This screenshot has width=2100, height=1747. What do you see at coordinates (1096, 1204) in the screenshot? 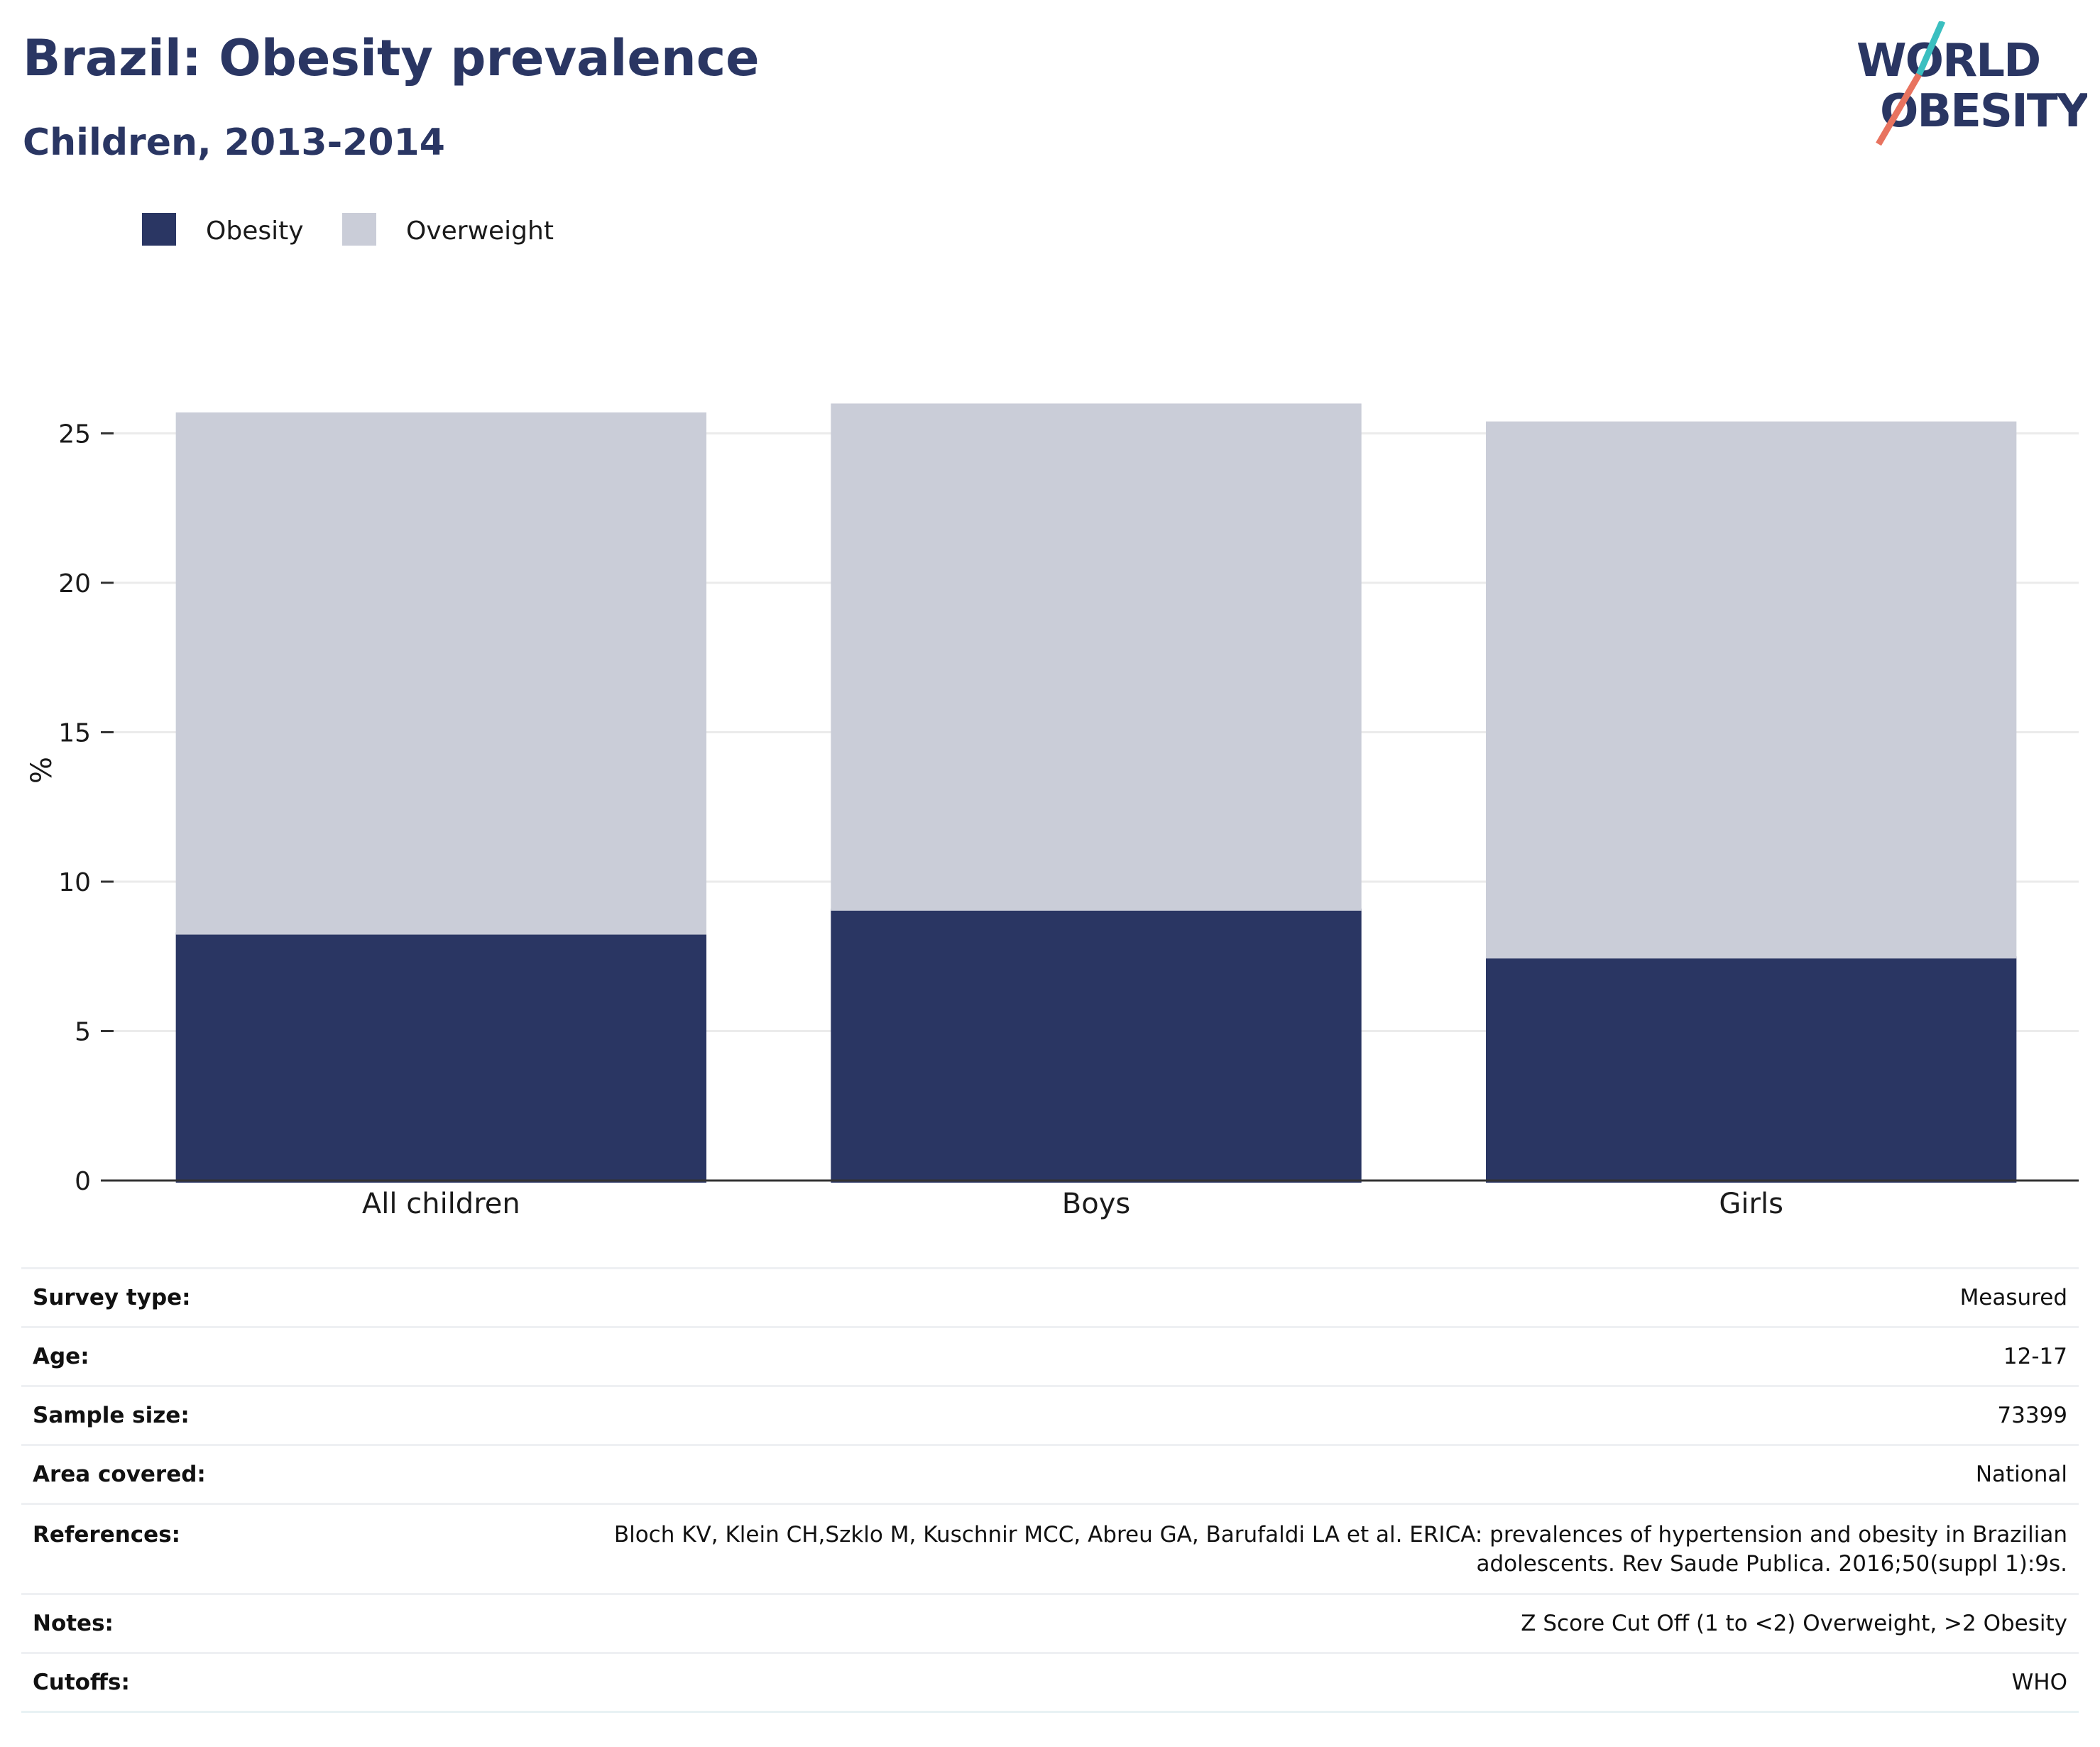
I see `x-tick-label: Boys` at bounding box center [1096, 1204].